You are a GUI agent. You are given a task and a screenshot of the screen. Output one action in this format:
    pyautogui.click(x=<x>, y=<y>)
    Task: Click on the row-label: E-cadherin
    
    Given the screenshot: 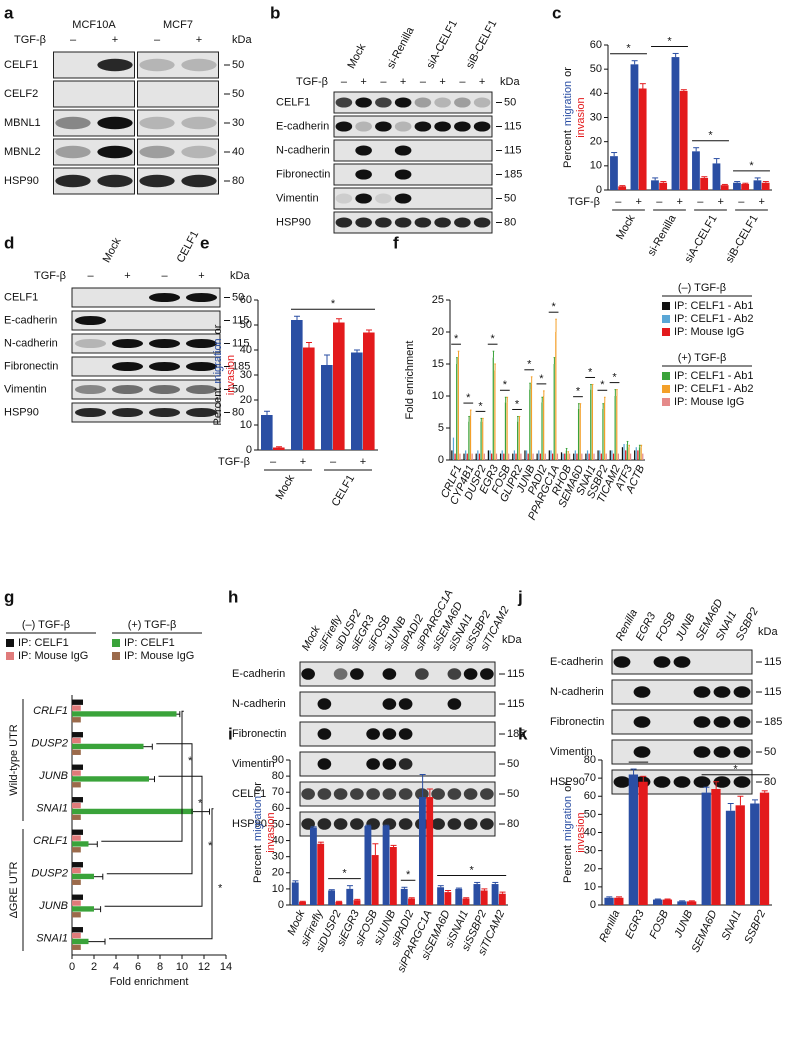 What is the action you would take?
    pyautogui.click(x=258, y=674)
    